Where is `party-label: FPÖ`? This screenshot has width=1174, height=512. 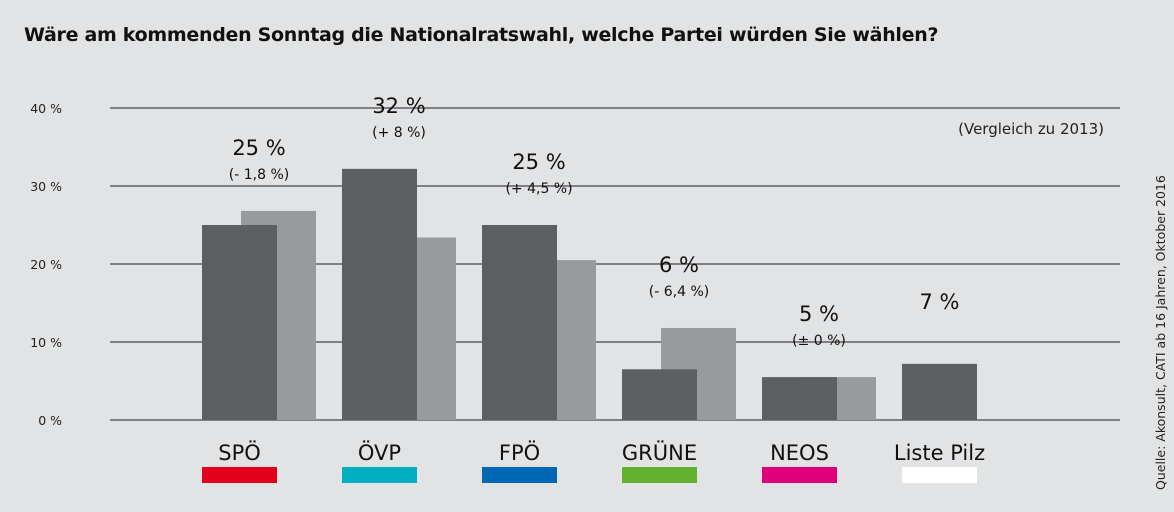 party-label: FPÖ is located at coordinates (519, 452).